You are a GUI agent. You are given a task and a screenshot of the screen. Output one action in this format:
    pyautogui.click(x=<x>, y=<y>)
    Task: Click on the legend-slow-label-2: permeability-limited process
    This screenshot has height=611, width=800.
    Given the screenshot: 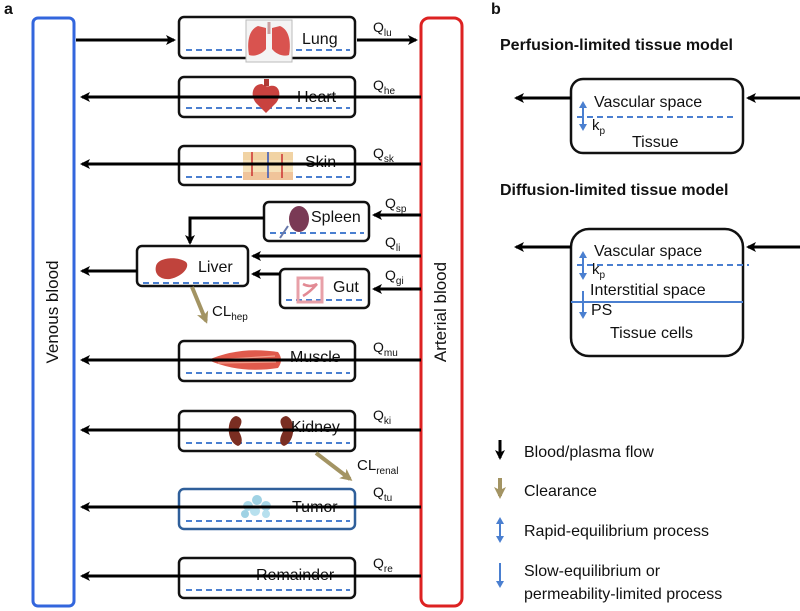 What is the action you would take?
    pyautogui.click(x=623, y=594)
    